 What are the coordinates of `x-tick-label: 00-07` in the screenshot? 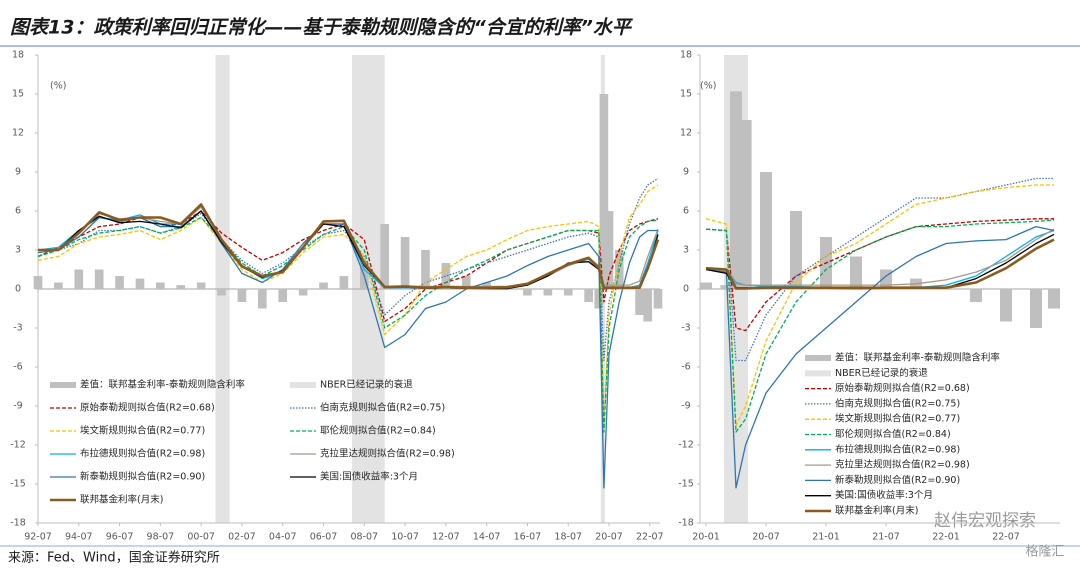 It's located at (201, 537).